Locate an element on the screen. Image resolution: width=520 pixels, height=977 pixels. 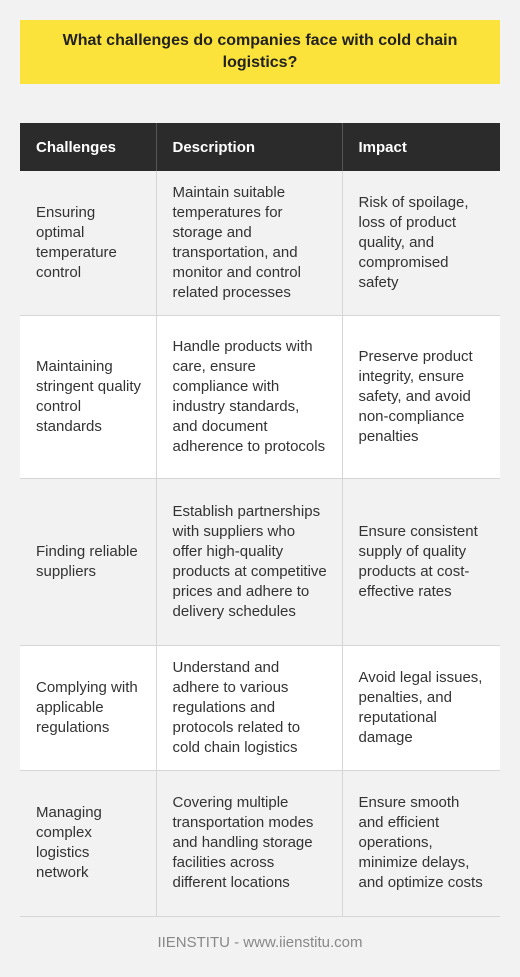
challenge-cell: Finding reliable suppliers is located at coordinates (88, 562).